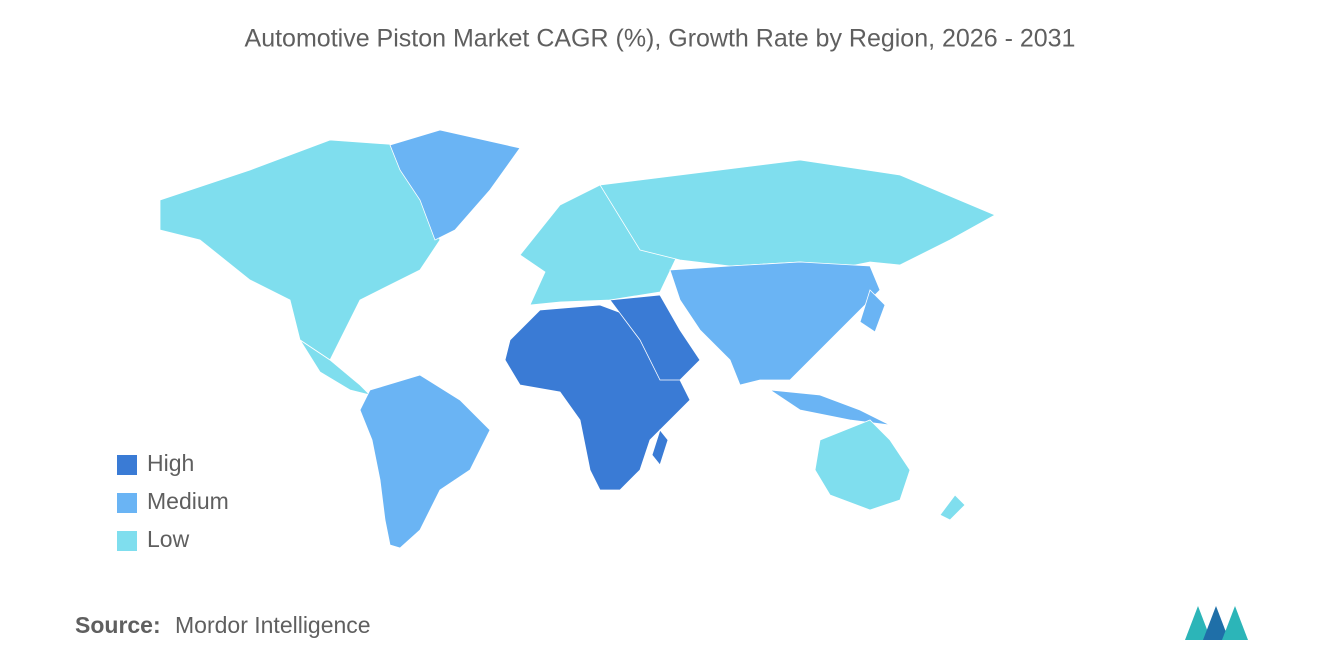 This screenshot has width=1320, height=665. I want to click on russia, so click(797, 213).